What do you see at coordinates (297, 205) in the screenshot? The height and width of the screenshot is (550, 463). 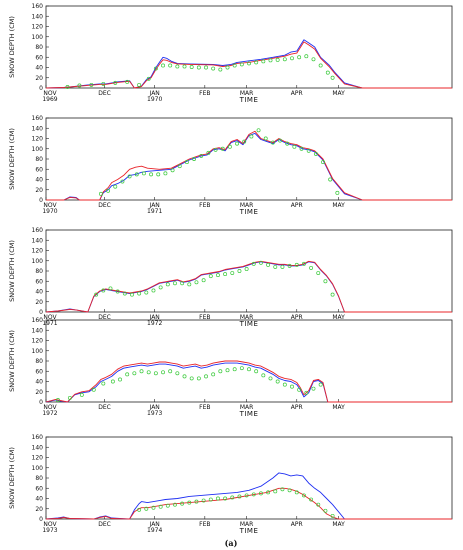 I see `x-tick-label: APR` at bounding box center [297, 205].